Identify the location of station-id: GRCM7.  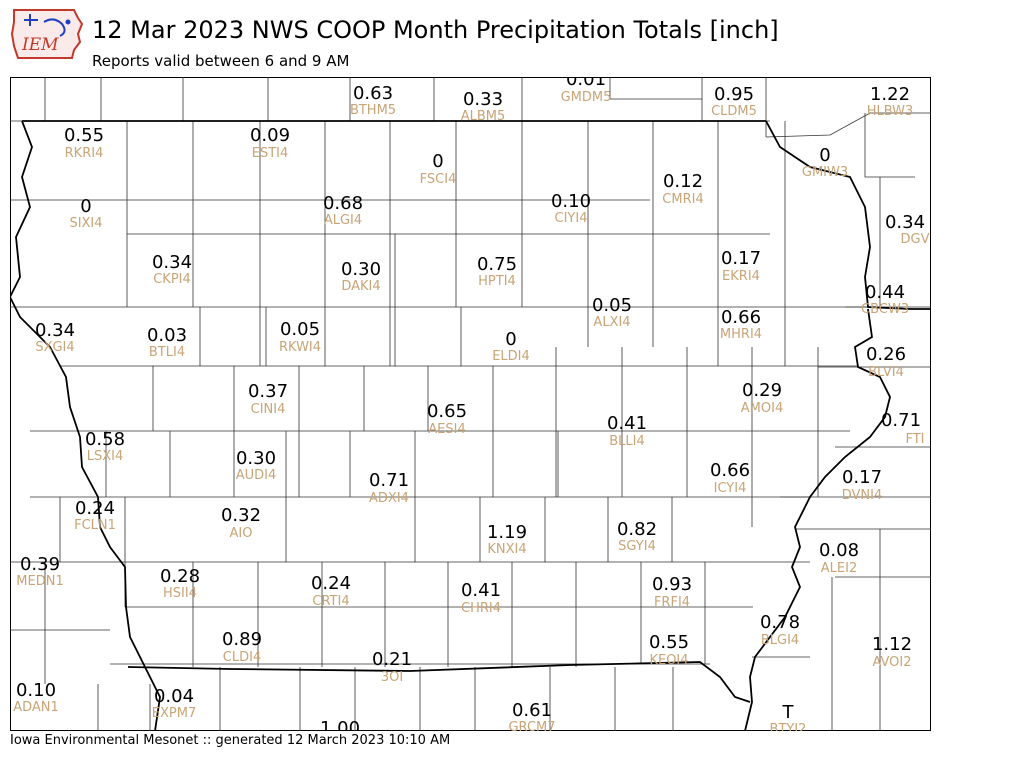
(531, 725).